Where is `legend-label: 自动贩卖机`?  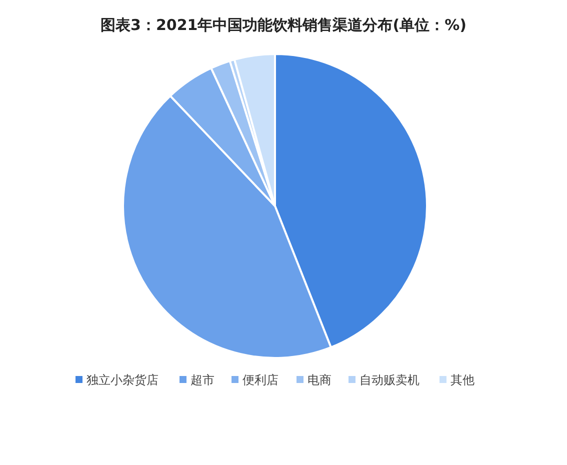
legend-label: 自动贩卖机 is located at coordinates (390, 380).